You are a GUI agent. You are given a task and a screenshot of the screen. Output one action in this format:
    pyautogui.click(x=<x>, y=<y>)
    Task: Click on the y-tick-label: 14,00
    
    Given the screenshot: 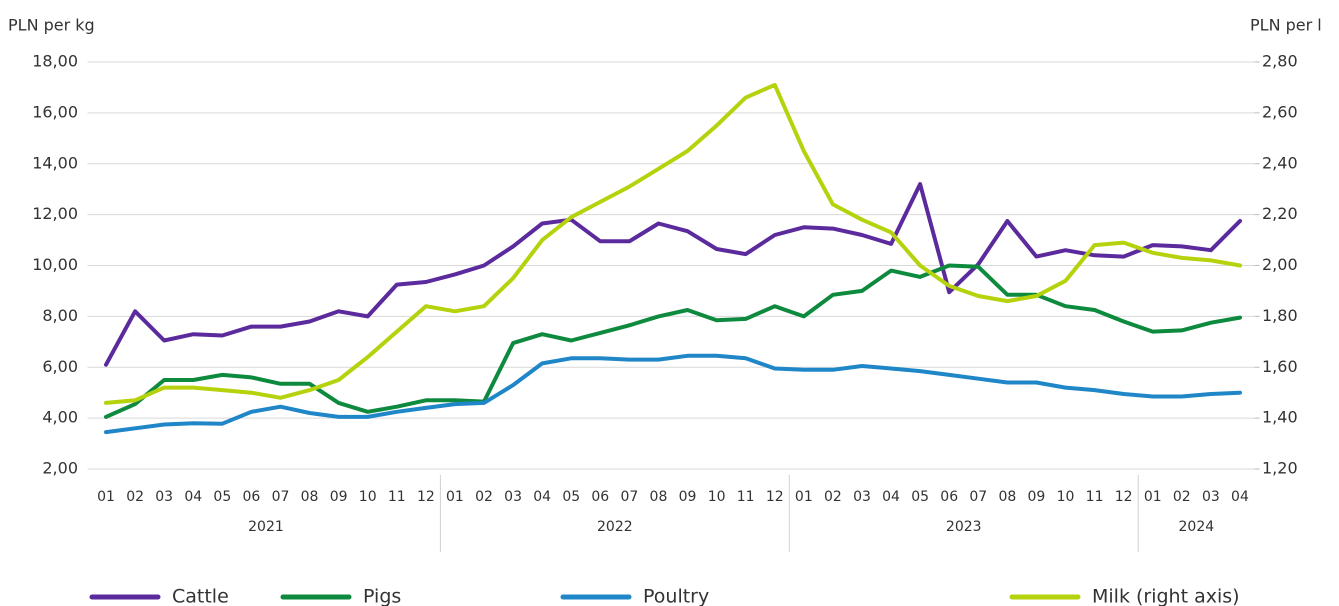 What is the action you would take?
    pyautogui.click(x=55, y=162)
    